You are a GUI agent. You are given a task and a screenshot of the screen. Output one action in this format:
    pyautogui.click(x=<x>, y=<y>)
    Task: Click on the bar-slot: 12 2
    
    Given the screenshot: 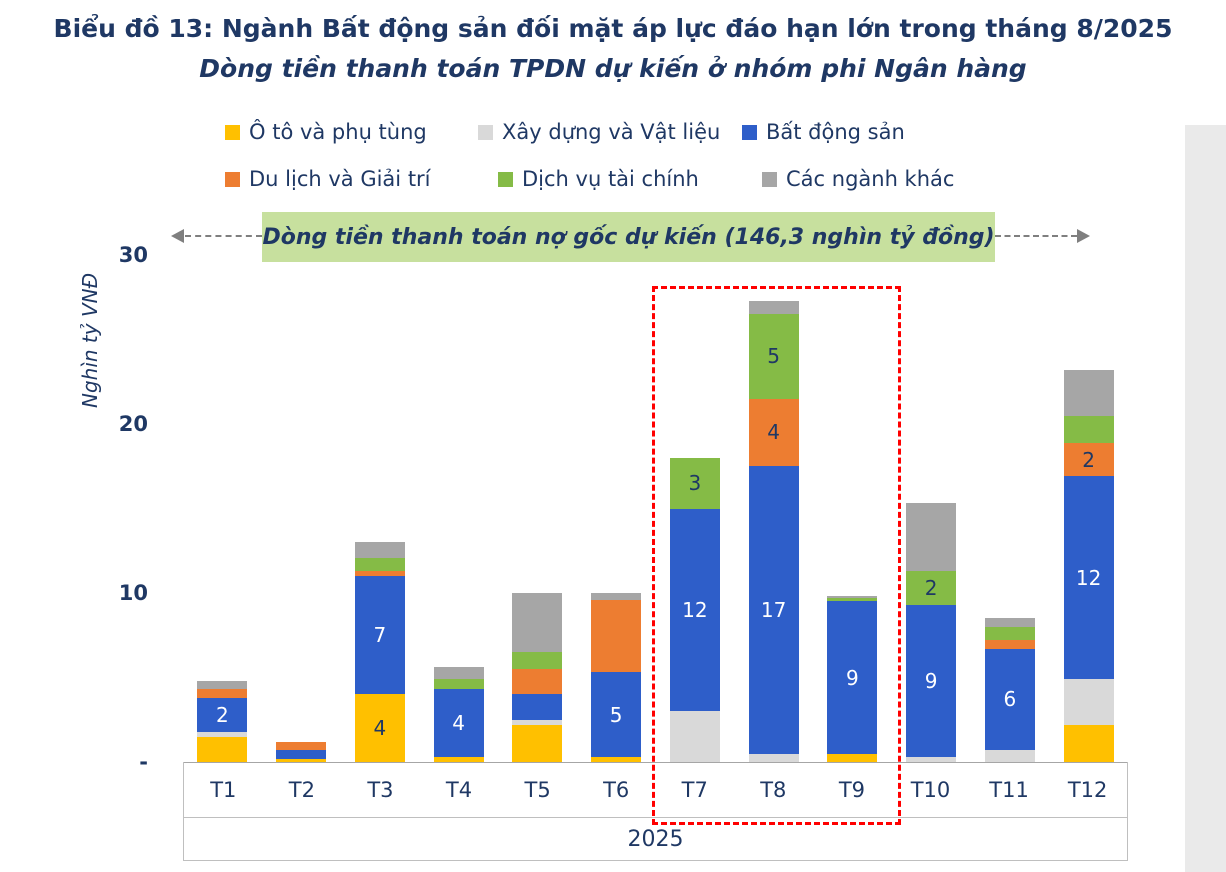 What is the action you would take?
    pyautogui.click(x=1088, y=508)
    